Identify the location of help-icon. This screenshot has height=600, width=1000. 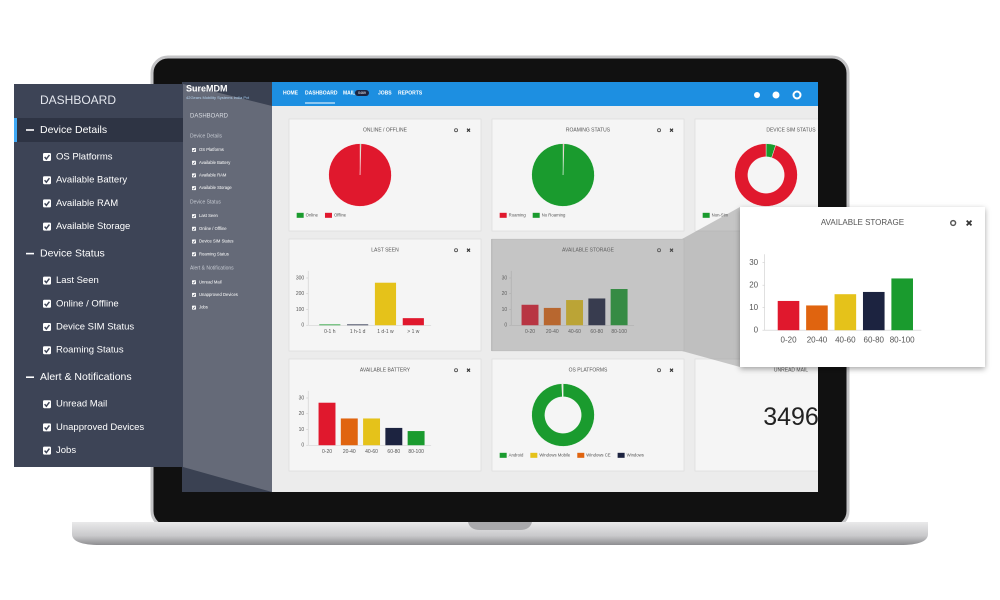
(776, 95).